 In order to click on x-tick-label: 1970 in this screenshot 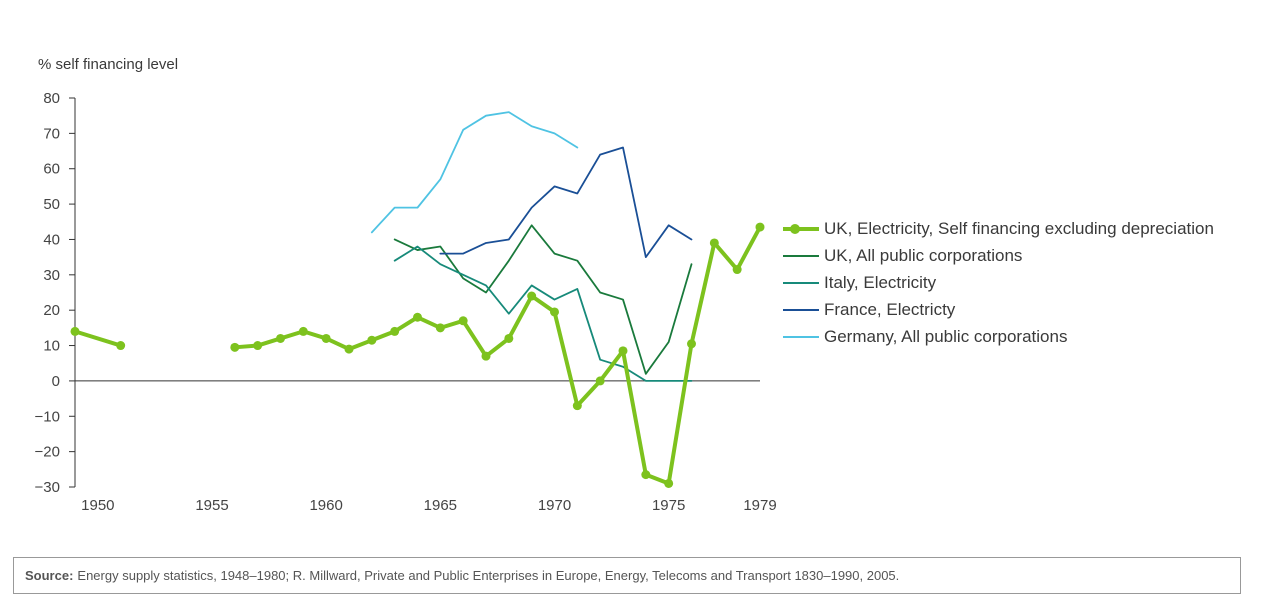, I will do `click(554, 505)`.